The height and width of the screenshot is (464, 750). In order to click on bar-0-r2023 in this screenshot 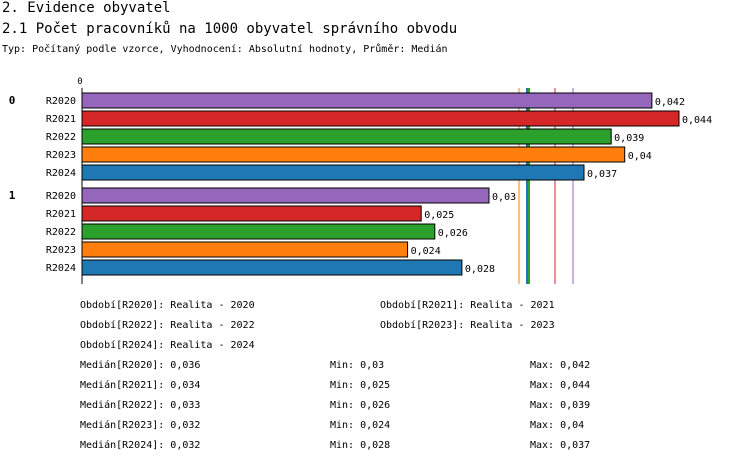, I will do `click(353, 154)`.